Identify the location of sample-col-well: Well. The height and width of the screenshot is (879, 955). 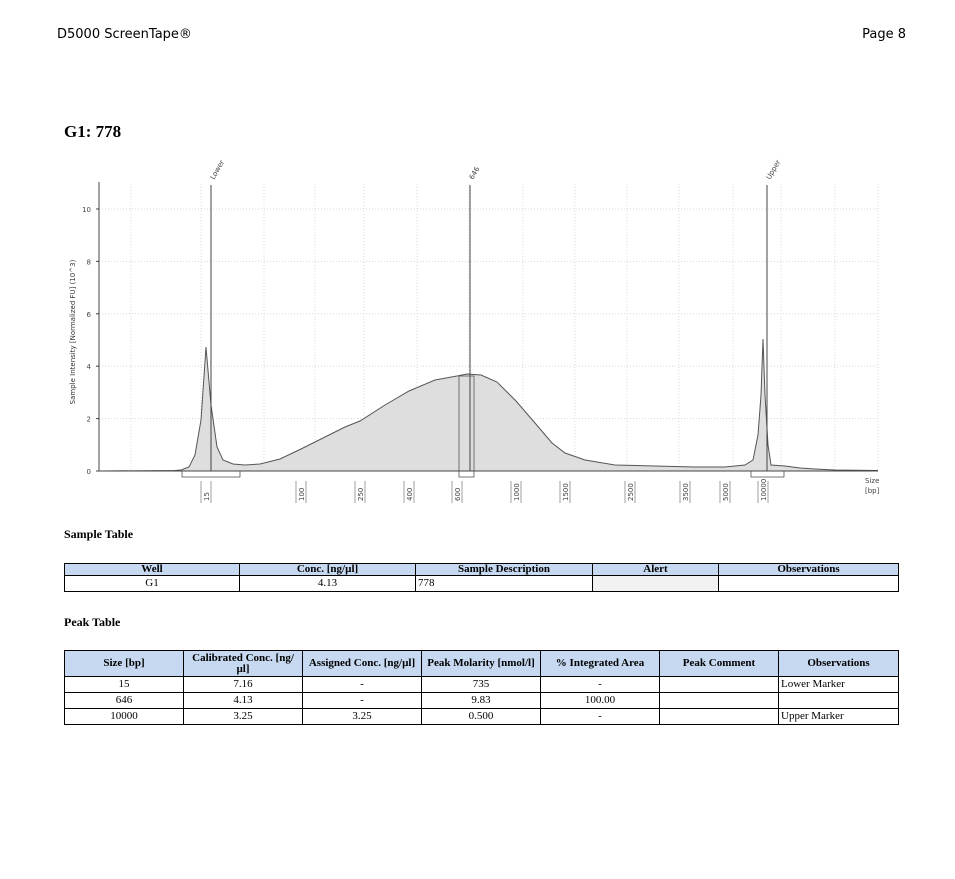
(152, 569).